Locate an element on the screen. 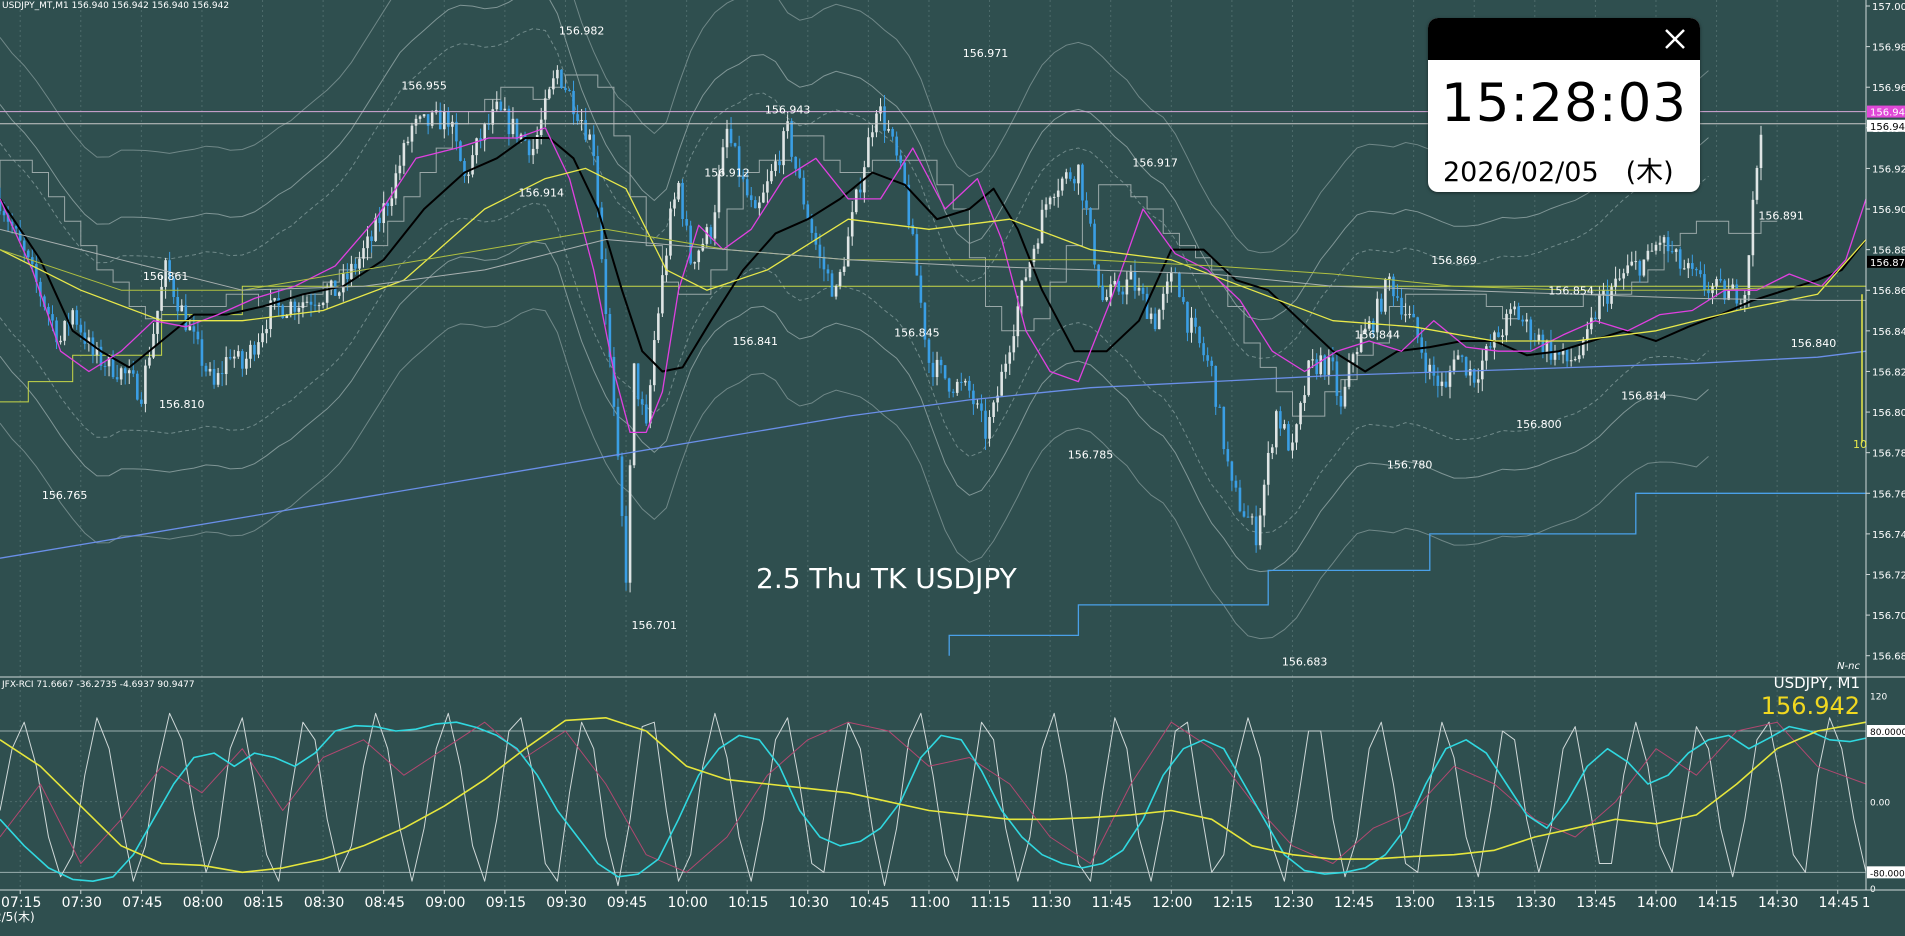 The width and height of the screenshot is (1905, 936). time-tick-label: 10:30 is located at coordinates (809, 903).